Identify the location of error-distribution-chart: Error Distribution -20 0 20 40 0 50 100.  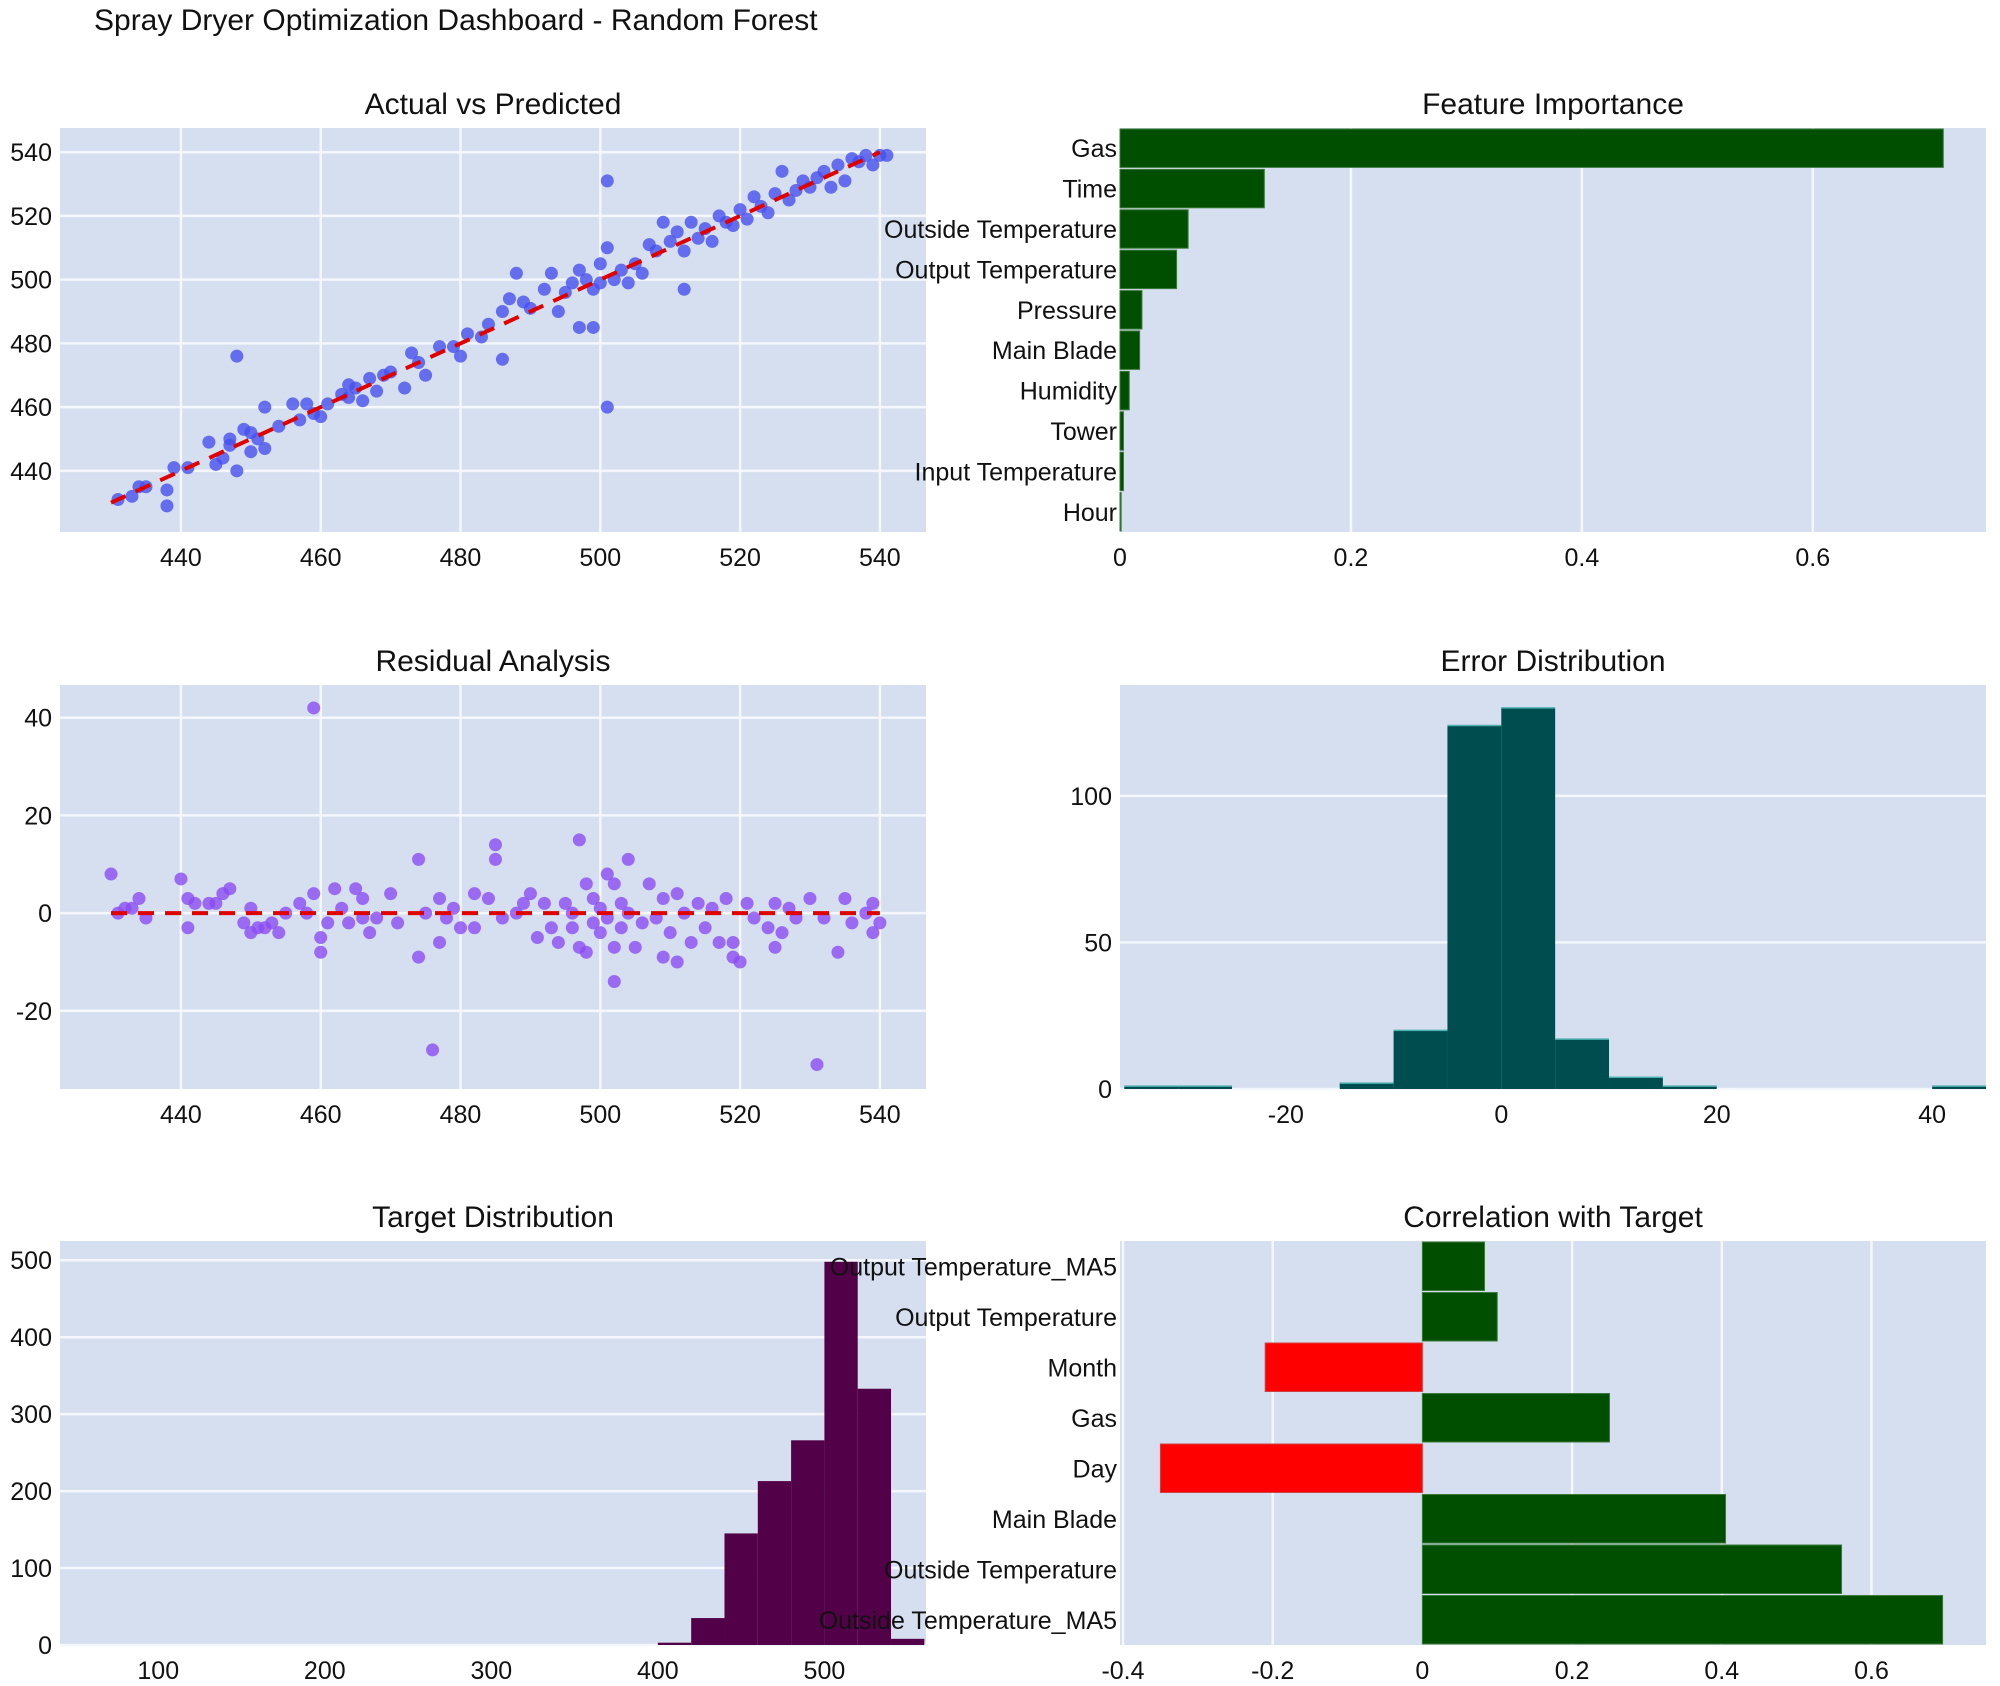
(1528, 887).